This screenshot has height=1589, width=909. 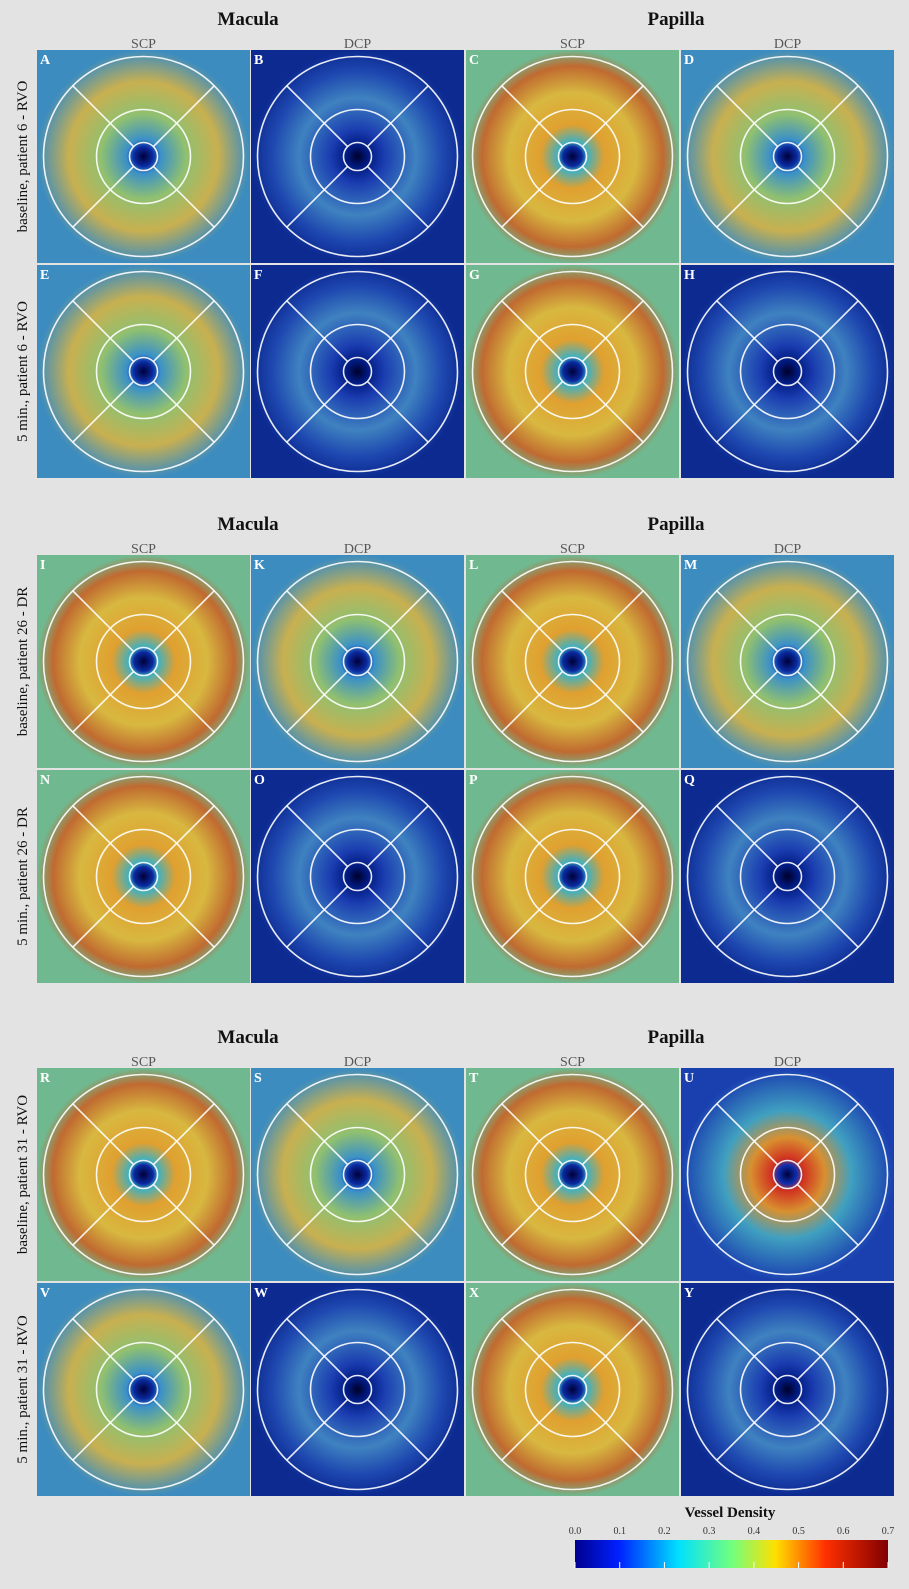 What do you see at coordinates (44, 275) in the screenshot?
I see `panel-letter: E` at bounding box center [44, 275].